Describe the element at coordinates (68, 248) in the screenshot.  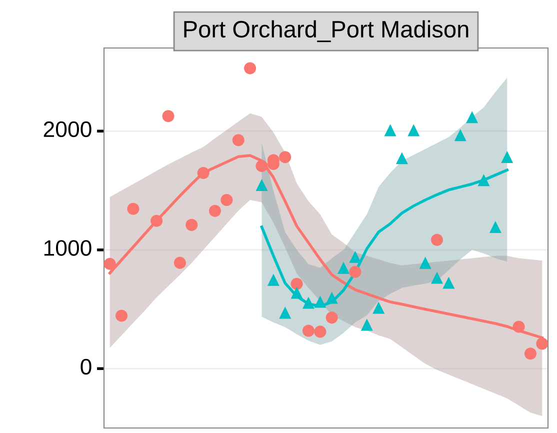
I see `y-tick-label: 1000` at that location.